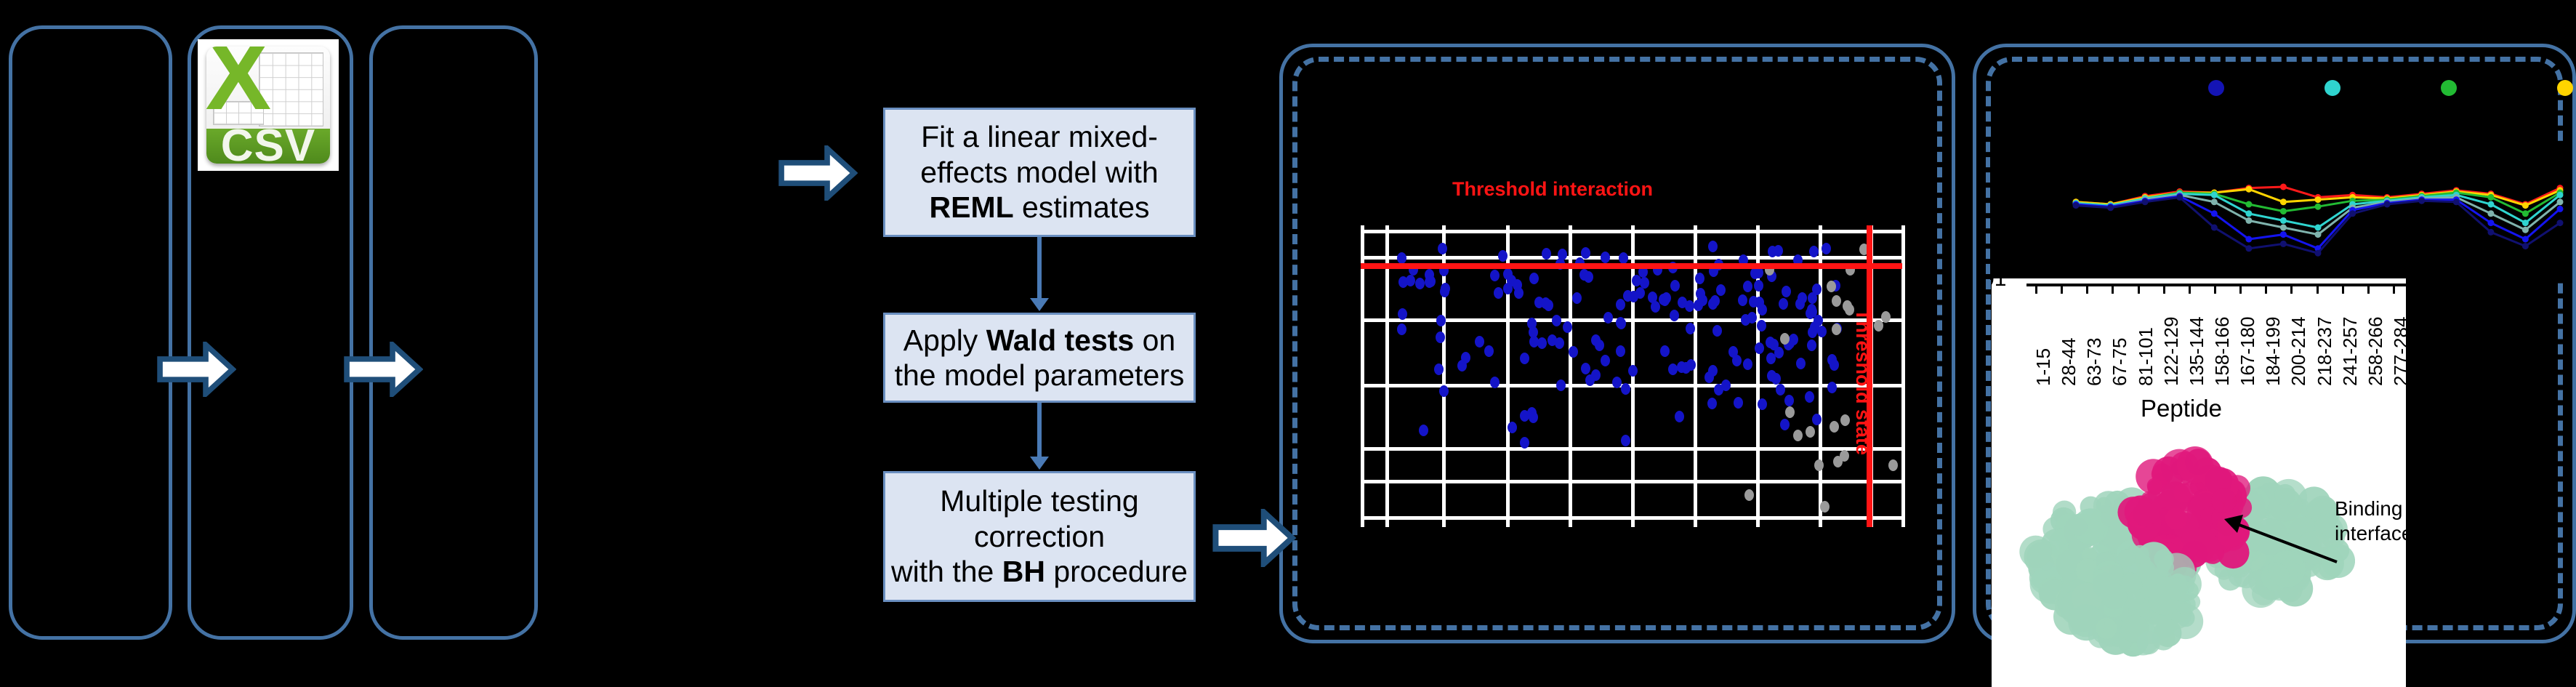  What do you see at coordinates (2281, 180) in the screenshot?
I see `peptide-line-chart` at bounding box center [2281, 180].